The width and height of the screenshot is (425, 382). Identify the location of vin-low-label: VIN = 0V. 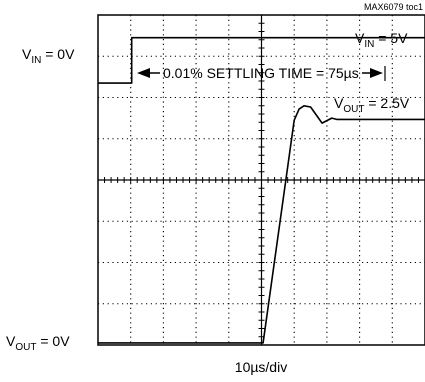
(48, 56).